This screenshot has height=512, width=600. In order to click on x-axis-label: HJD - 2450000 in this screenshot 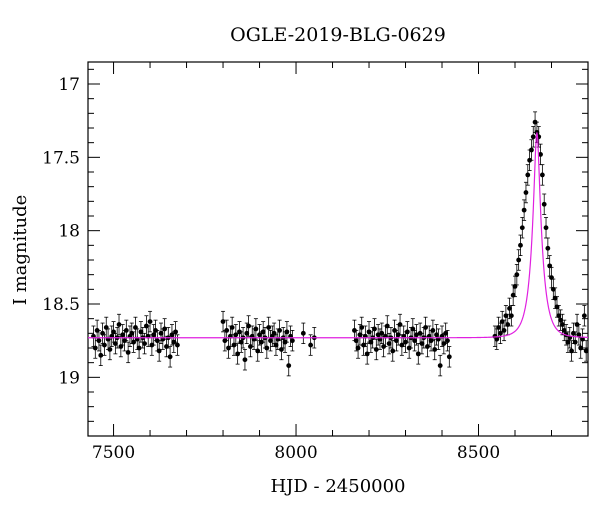, I will do `click(337, 486)`.